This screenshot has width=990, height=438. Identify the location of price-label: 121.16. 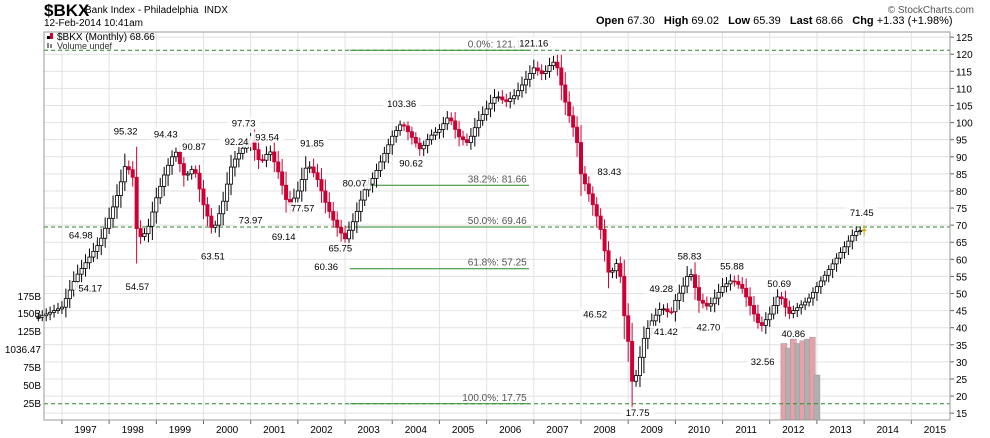
(533, 43).